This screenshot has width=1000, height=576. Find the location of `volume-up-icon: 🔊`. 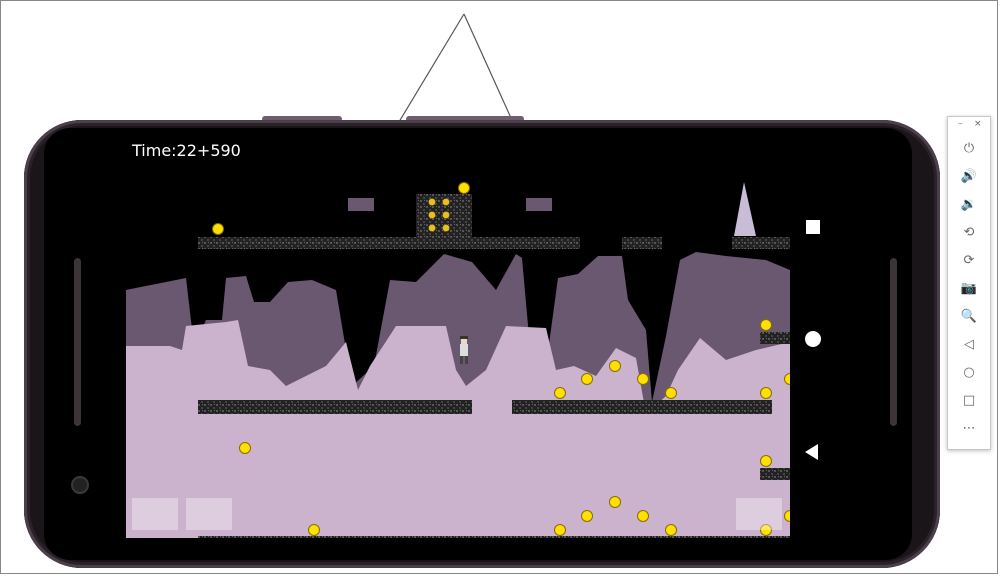

volume-up-icon: 🔊 is located at coordinates (969, 176).